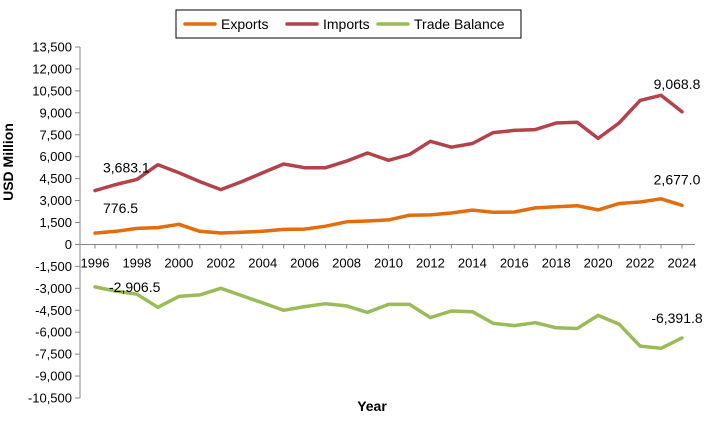 This screenshot has height=425, width=717. What do you see at coordinates (472, 262) in the screenshot?
I see `x-tick-label: 2014` at bounding box center [472, 262].